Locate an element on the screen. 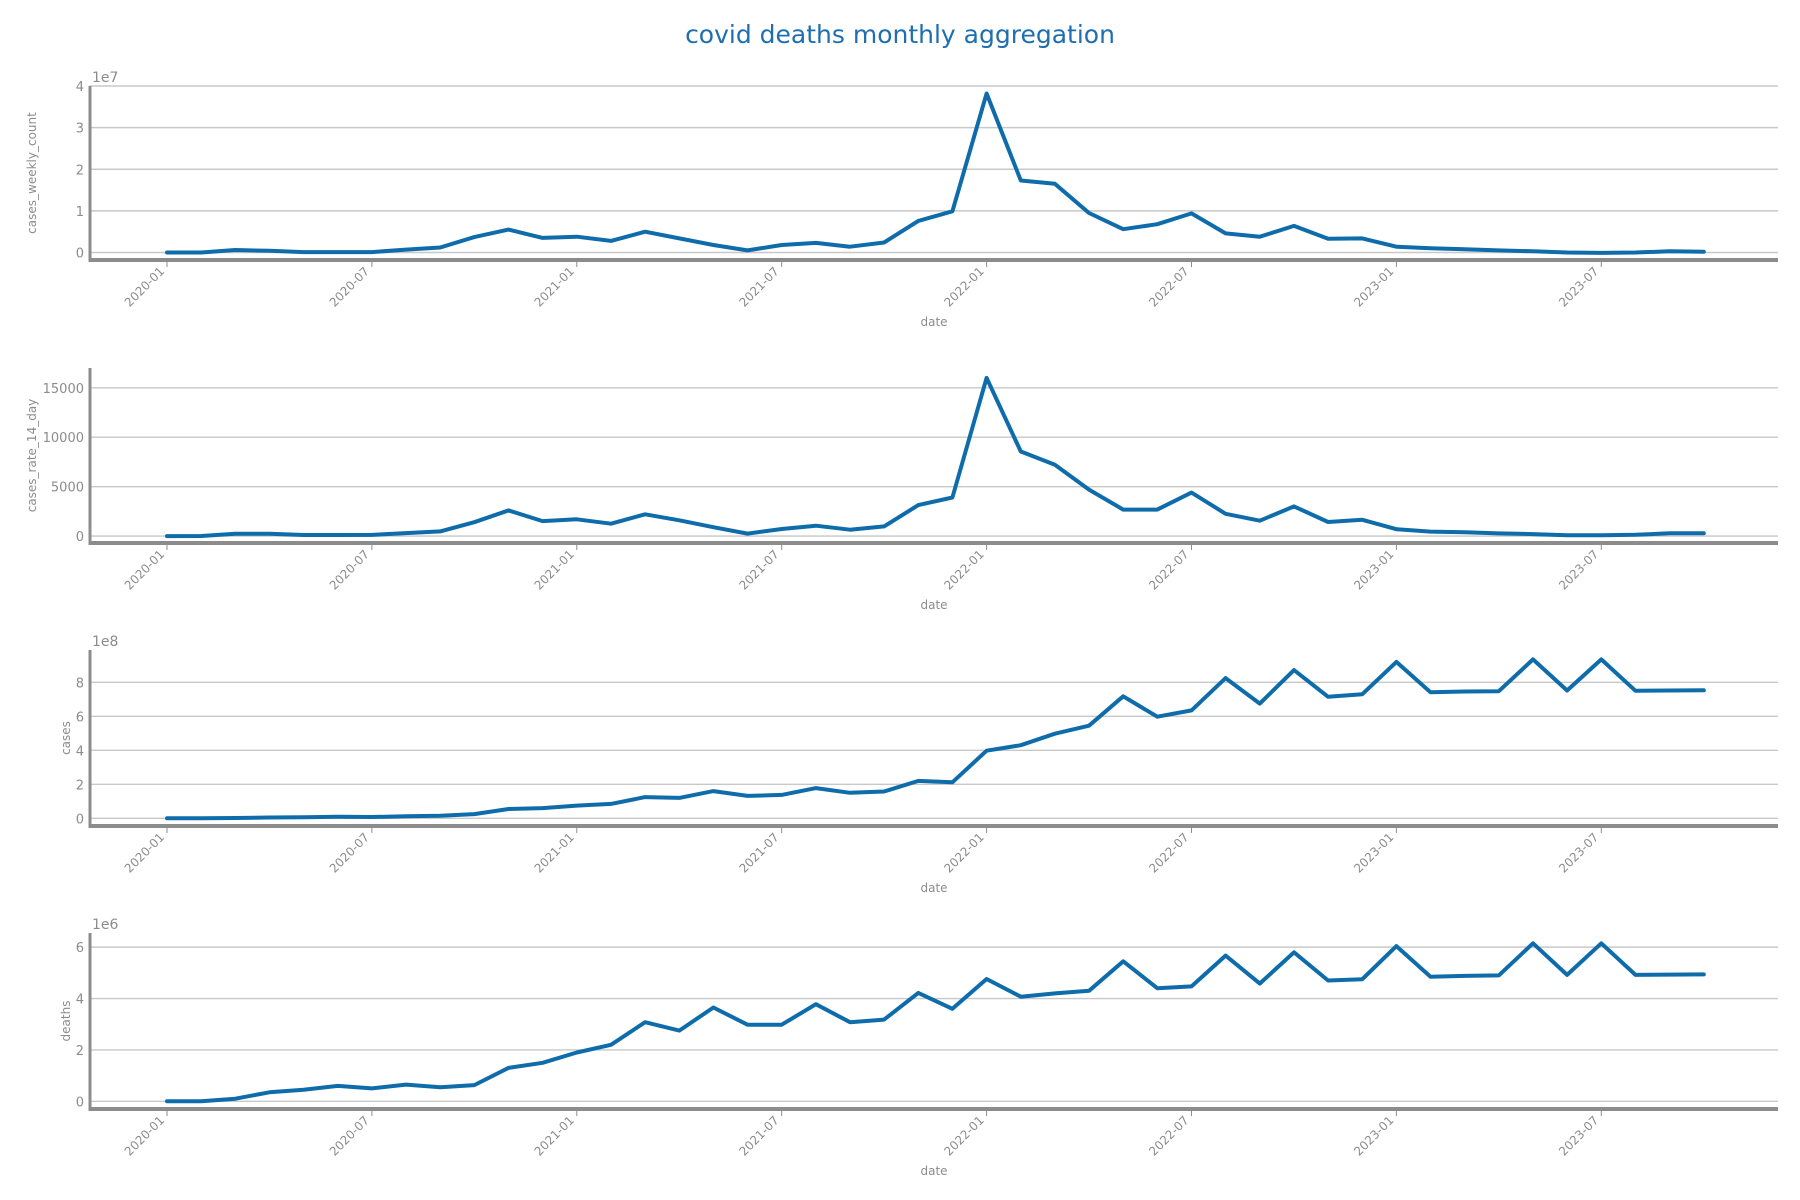  y-tick-label: 1 is located at coordinates (80, 212).